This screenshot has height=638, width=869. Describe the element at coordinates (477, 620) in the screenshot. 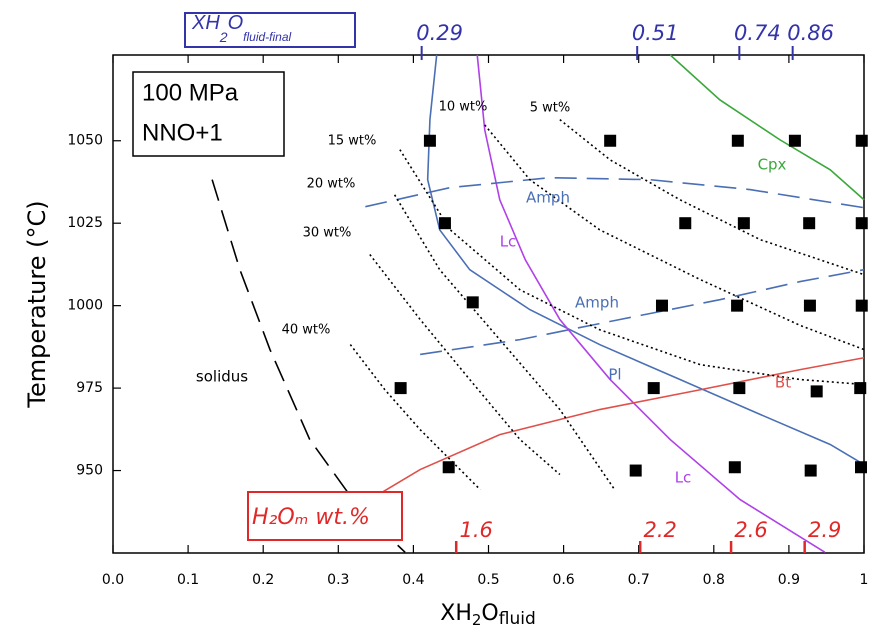

I see `x-title-part: 2` at that location.